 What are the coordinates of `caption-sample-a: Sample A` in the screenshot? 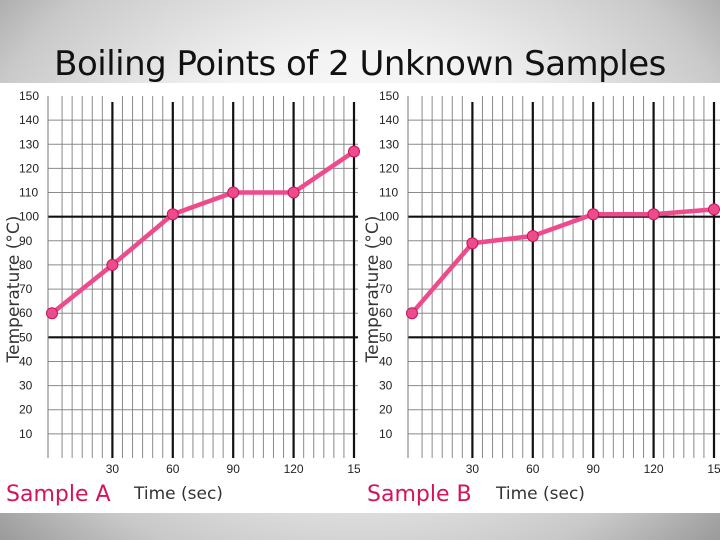 It's located at (58, 494).